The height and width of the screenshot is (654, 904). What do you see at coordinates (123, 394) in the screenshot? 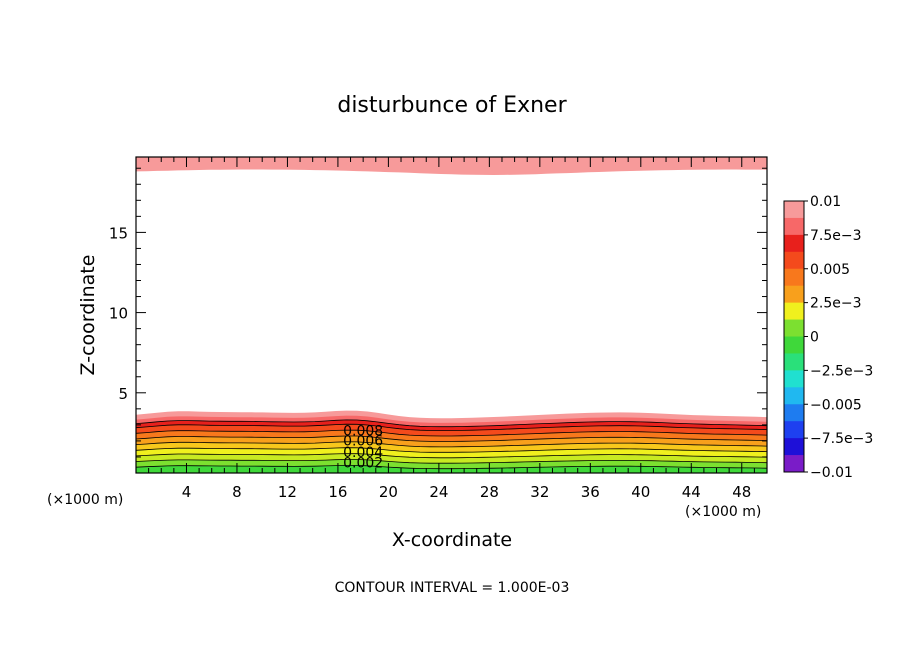
I see `y-tick-label-0: 5` at bounding box center [123, 394].